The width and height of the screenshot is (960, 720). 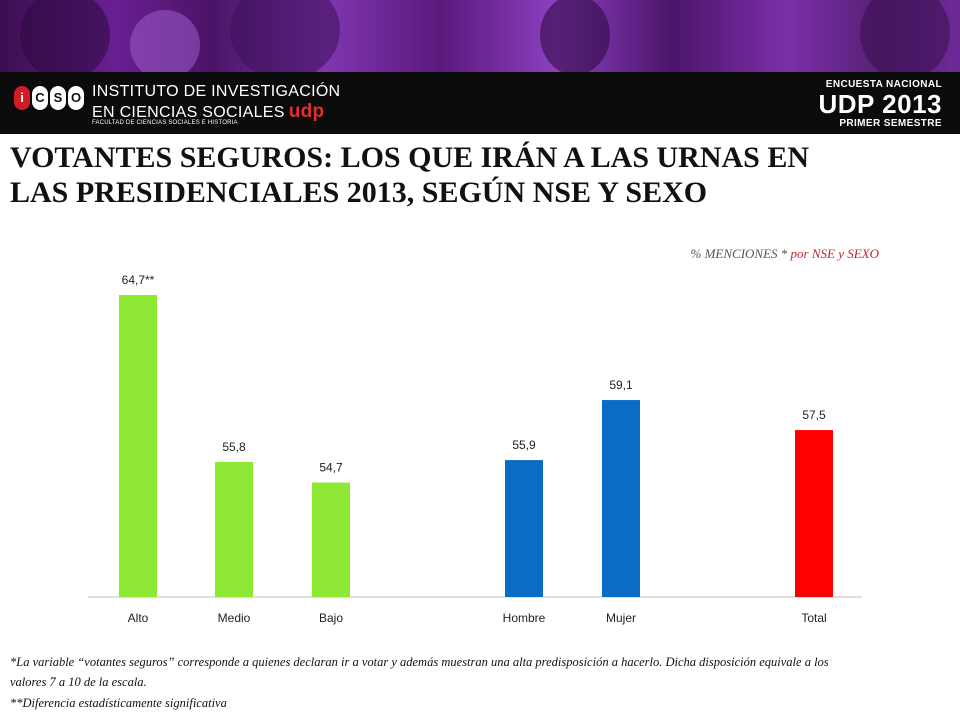 I want to click on category-label-alto: Alto, so click(x=138, y=618).